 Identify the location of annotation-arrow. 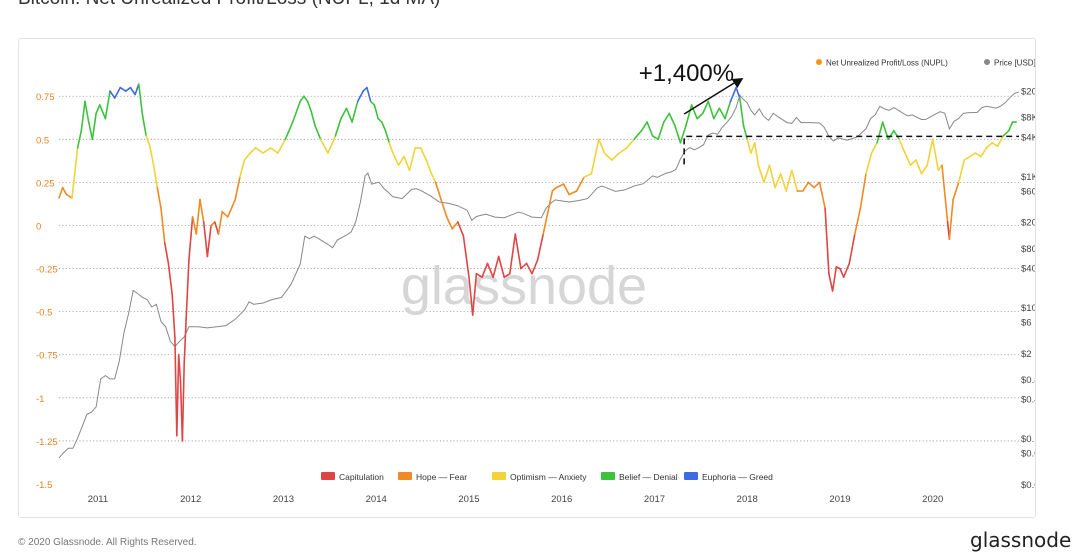
(710, 97).